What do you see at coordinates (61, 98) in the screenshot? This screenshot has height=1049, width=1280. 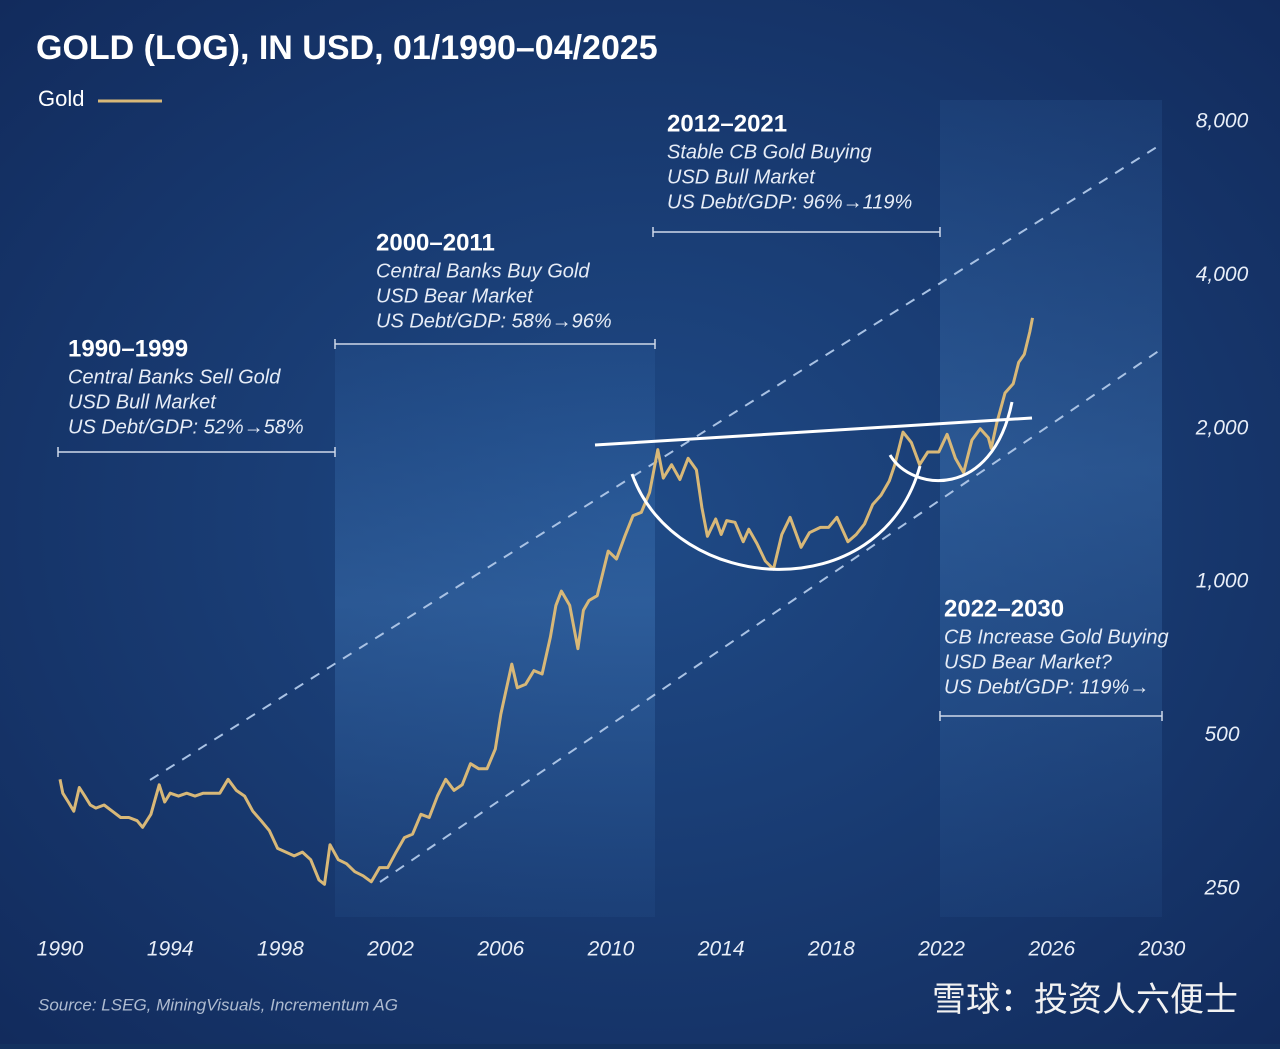 I see `legend-label: Gold` at bounding box center [61, 98].